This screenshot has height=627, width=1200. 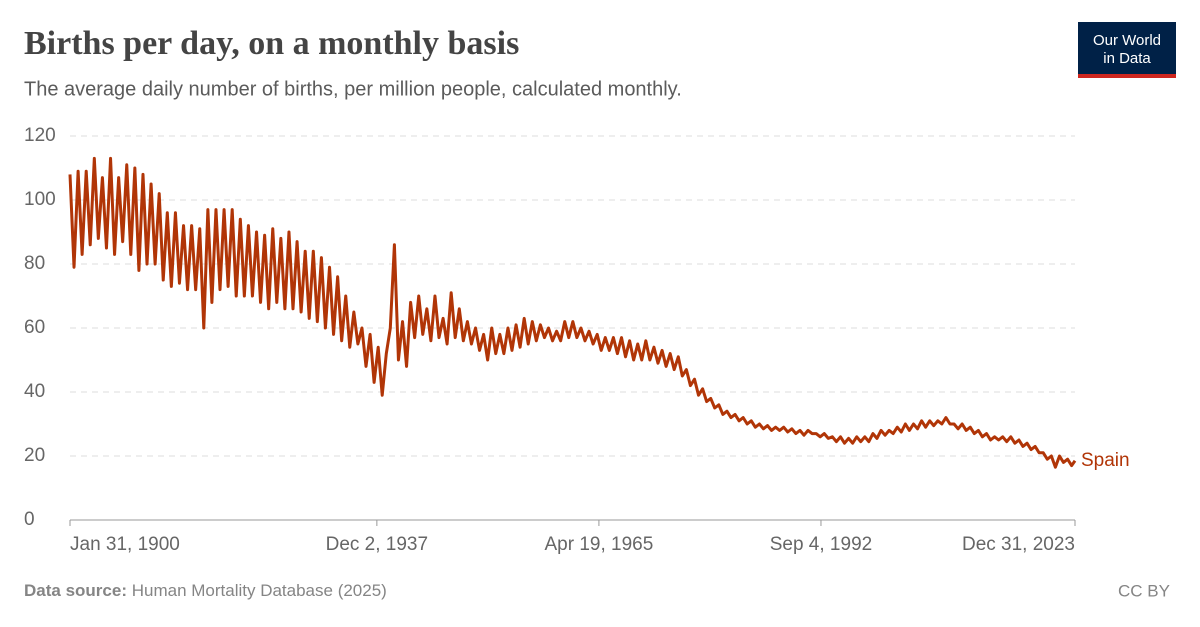 I want to click on x-tick-label: Jan 31, 1900, so click(x=125, y=544).